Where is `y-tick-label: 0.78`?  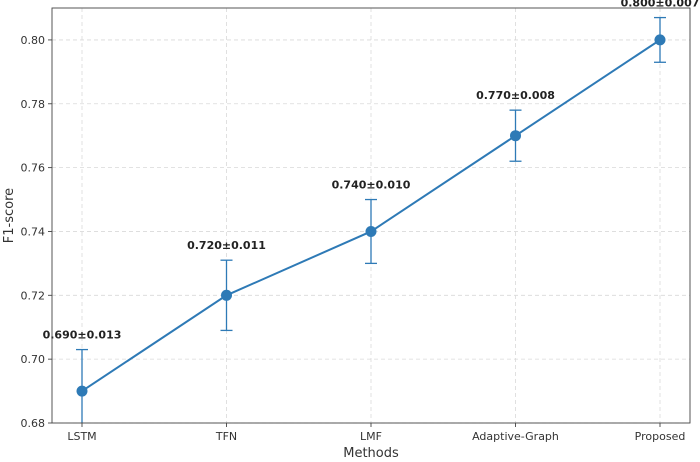
y-tick-label: 0.78 is located at coordinates (33, 104).